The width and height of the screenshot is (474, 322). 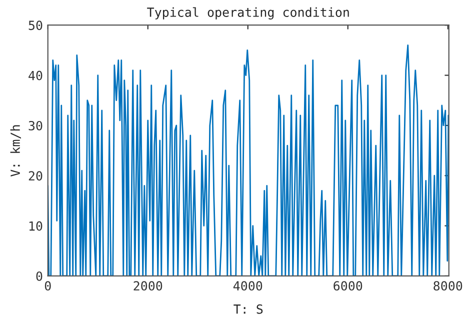 What do you see at coordinates (35, 25) in the screenshot?
I see `y-tick-label: 50` at bounding box center [35, 25].